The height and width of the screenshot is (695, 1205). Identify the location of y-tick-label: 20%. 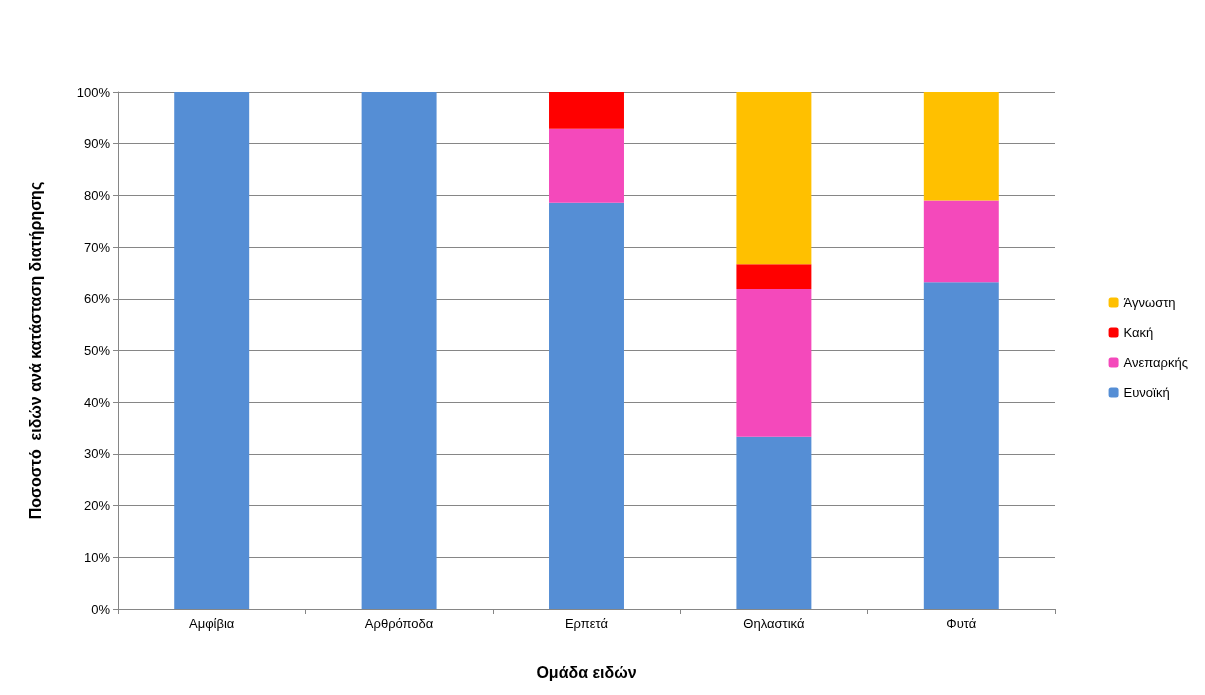
(97, 506).